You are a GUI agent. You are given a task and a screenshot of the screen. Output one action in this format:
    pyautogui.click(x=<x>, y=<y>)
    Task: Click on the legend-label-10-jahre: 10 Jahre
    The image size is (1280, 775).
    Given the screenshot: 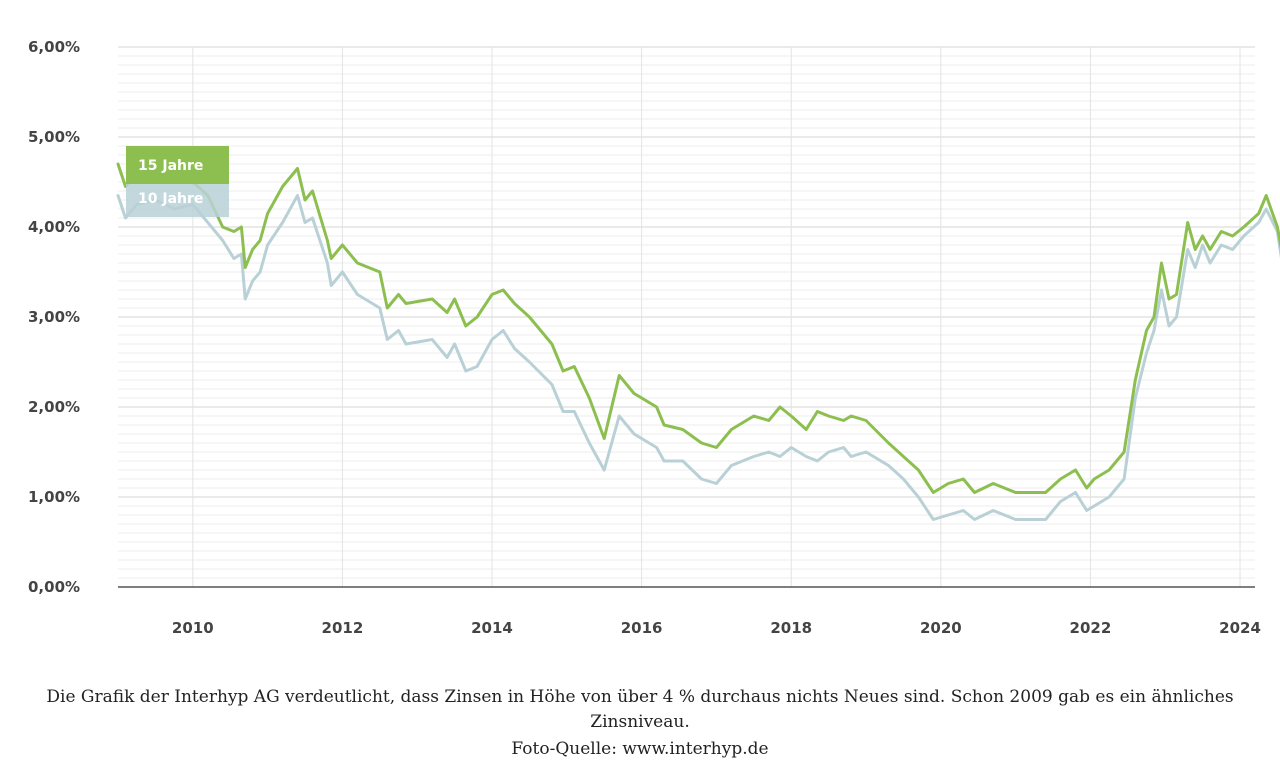 What is the action you would take?
    pyautogui.click(x=170, y=199)
    